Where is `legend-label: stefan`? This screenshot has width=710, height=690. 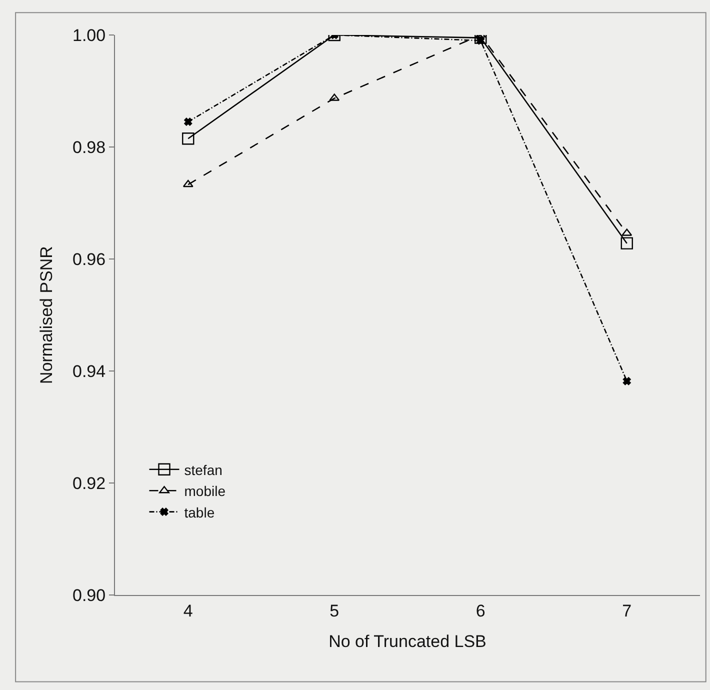 legend-label: stefan is located at coordinates (203, 470).